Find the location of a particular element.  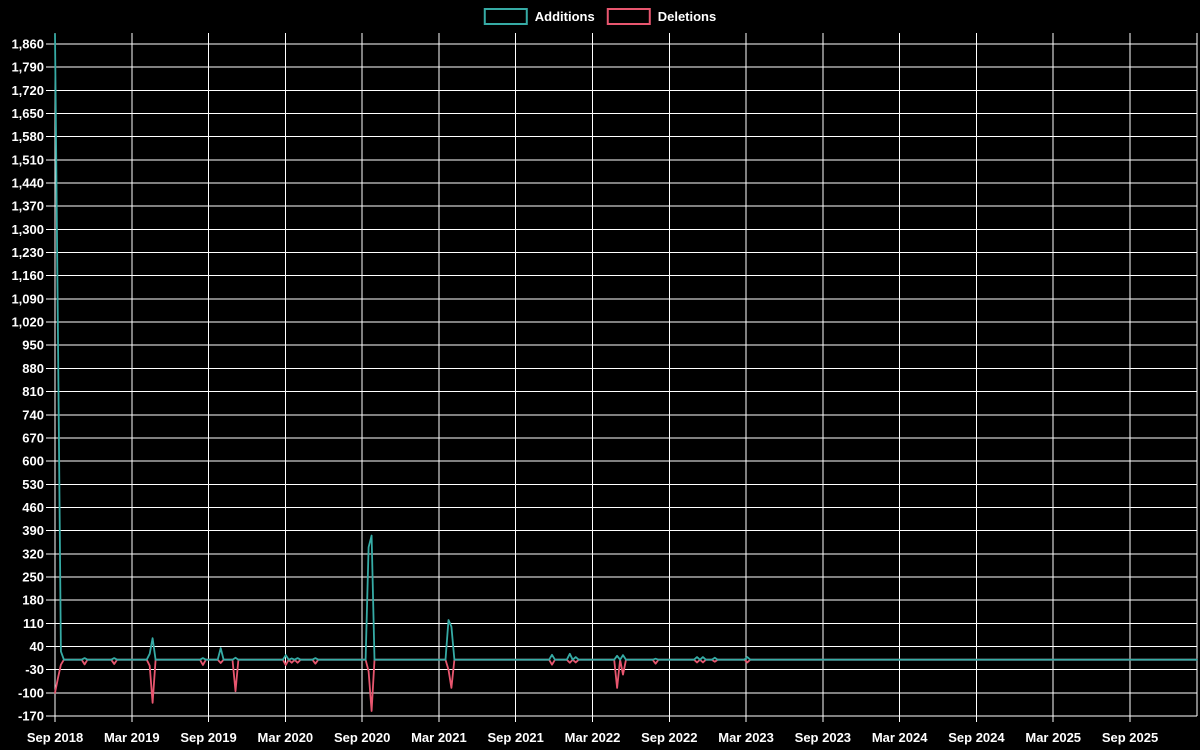

y-axis-tick-label: 1,020 is located at coordinates (27, 322).